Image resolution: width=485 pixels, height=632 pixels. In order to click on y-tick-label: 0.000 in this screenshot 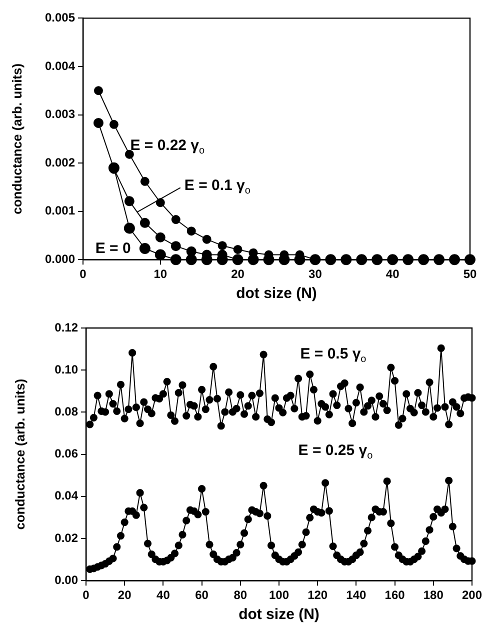, I will do `click(60, 259)`.